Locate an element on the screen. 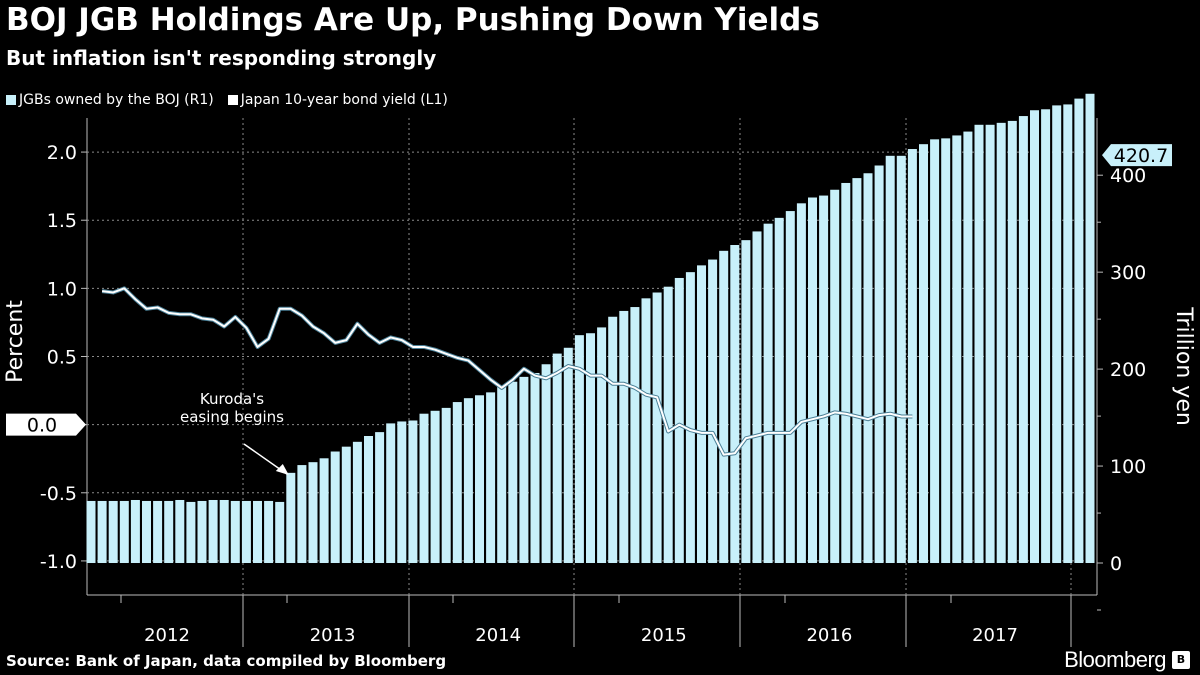 Image resolution: width=1200 pixels, height=675 pixels. right-tick-label: 400 is located at coordinates (1128, 176).